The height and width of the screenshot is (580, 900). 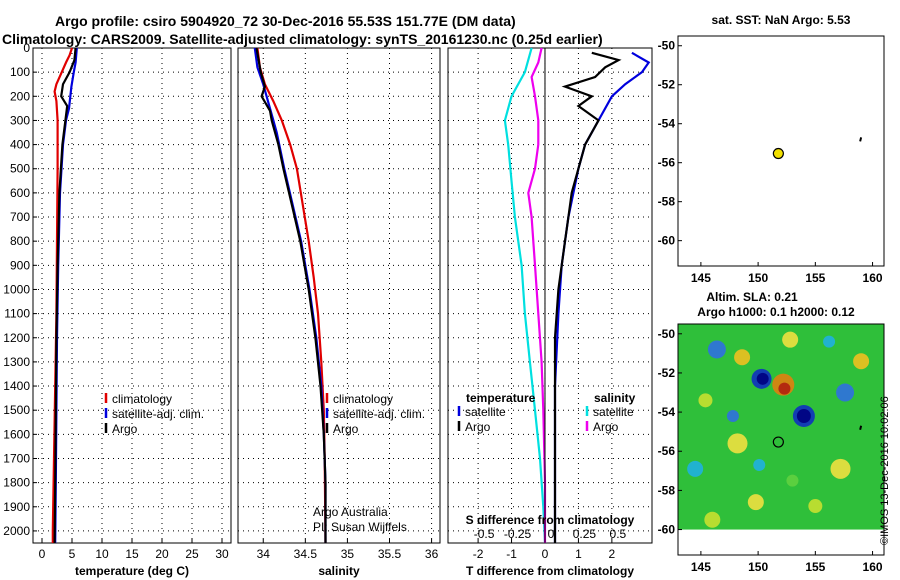 What do you see at coordinates (501, 398) in the screenshot?
I see `legend-title-temperature: temperature` at bounding box center [501, 398].